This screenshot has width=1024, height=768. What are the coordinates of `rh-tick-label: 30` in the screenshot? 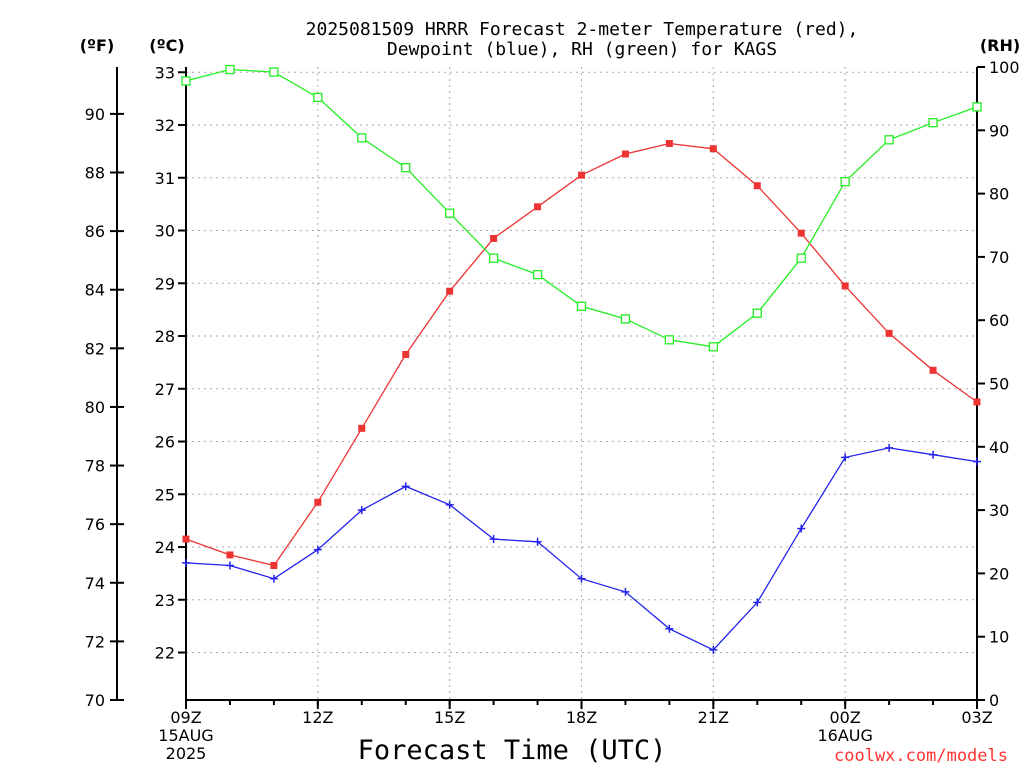 It's located at (999, 510).